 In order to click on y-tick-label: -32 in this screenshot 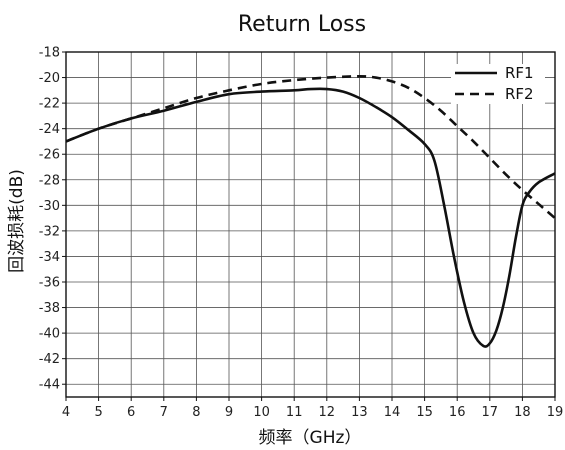, I will do `click(49, 231)`.